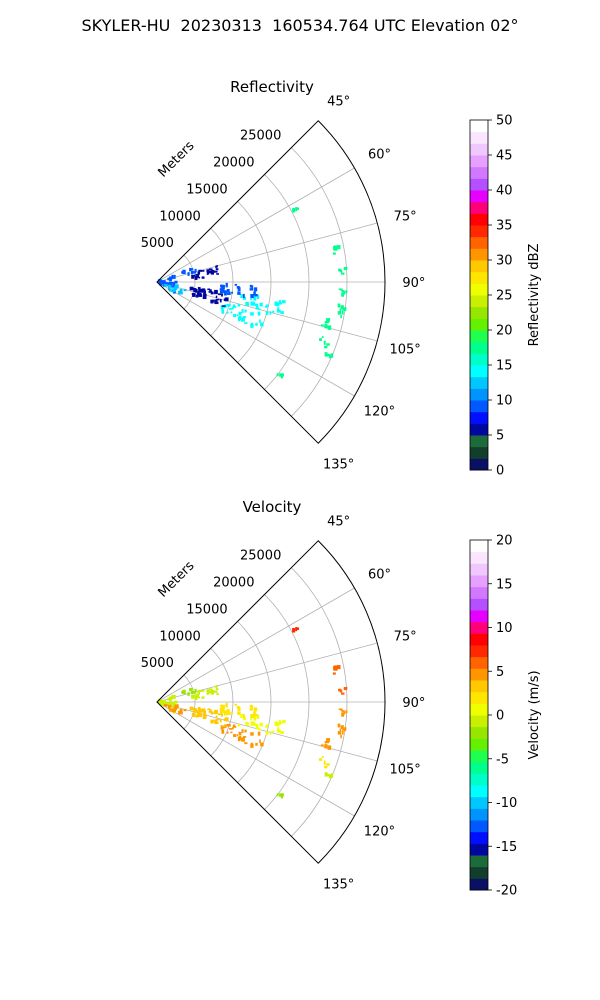  I want to click on colorbar-tick-label: 45, so click(504, 156).